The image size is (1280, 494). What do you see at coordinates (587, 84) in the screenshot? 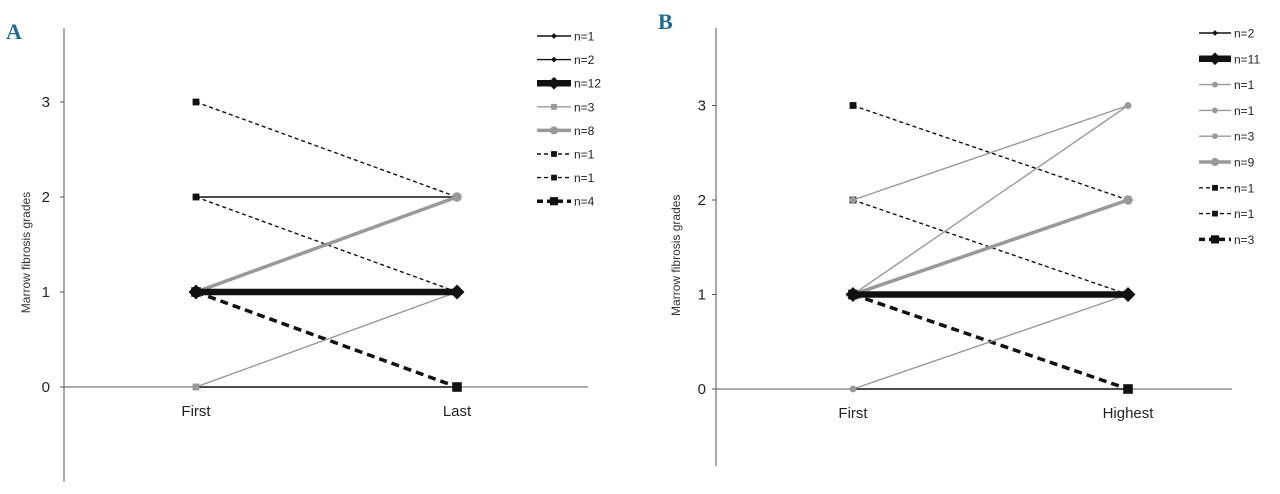
I see `legend-label: n=12` at bounding box center [587, 84].